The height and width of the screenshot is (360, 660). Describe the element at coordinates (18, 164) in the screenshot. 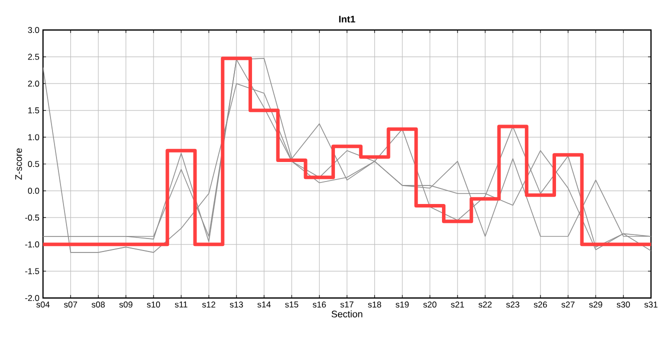

I see `y-axis-title: Z-score` at that location.